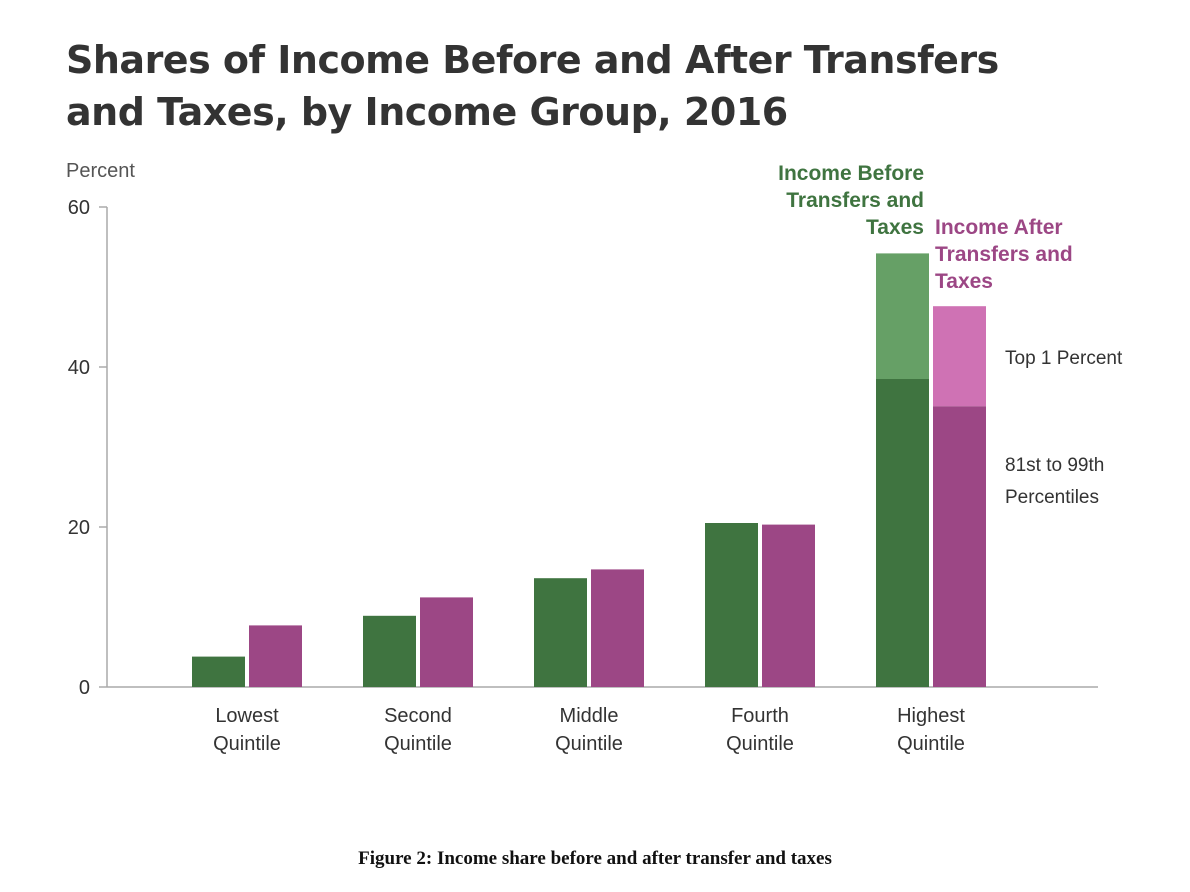 This screenshot has height=892, width=1190. What do you see at coordinates (999, 227) in the screenshot?
I see `series-label-after: Income After` at bounding box center [999, 227].